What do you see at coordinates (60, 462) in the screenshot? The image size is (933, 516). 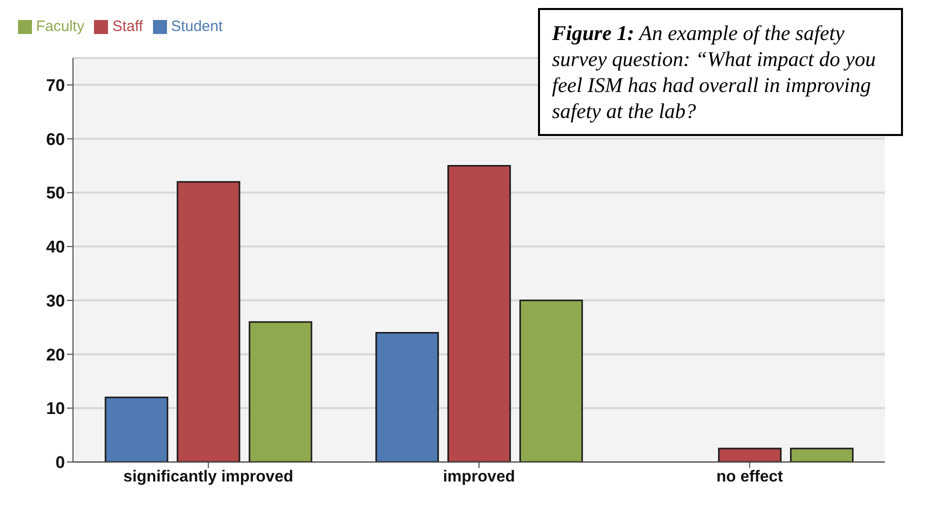 I see `y-tick-label: 0` at bounding box center [60, 462].